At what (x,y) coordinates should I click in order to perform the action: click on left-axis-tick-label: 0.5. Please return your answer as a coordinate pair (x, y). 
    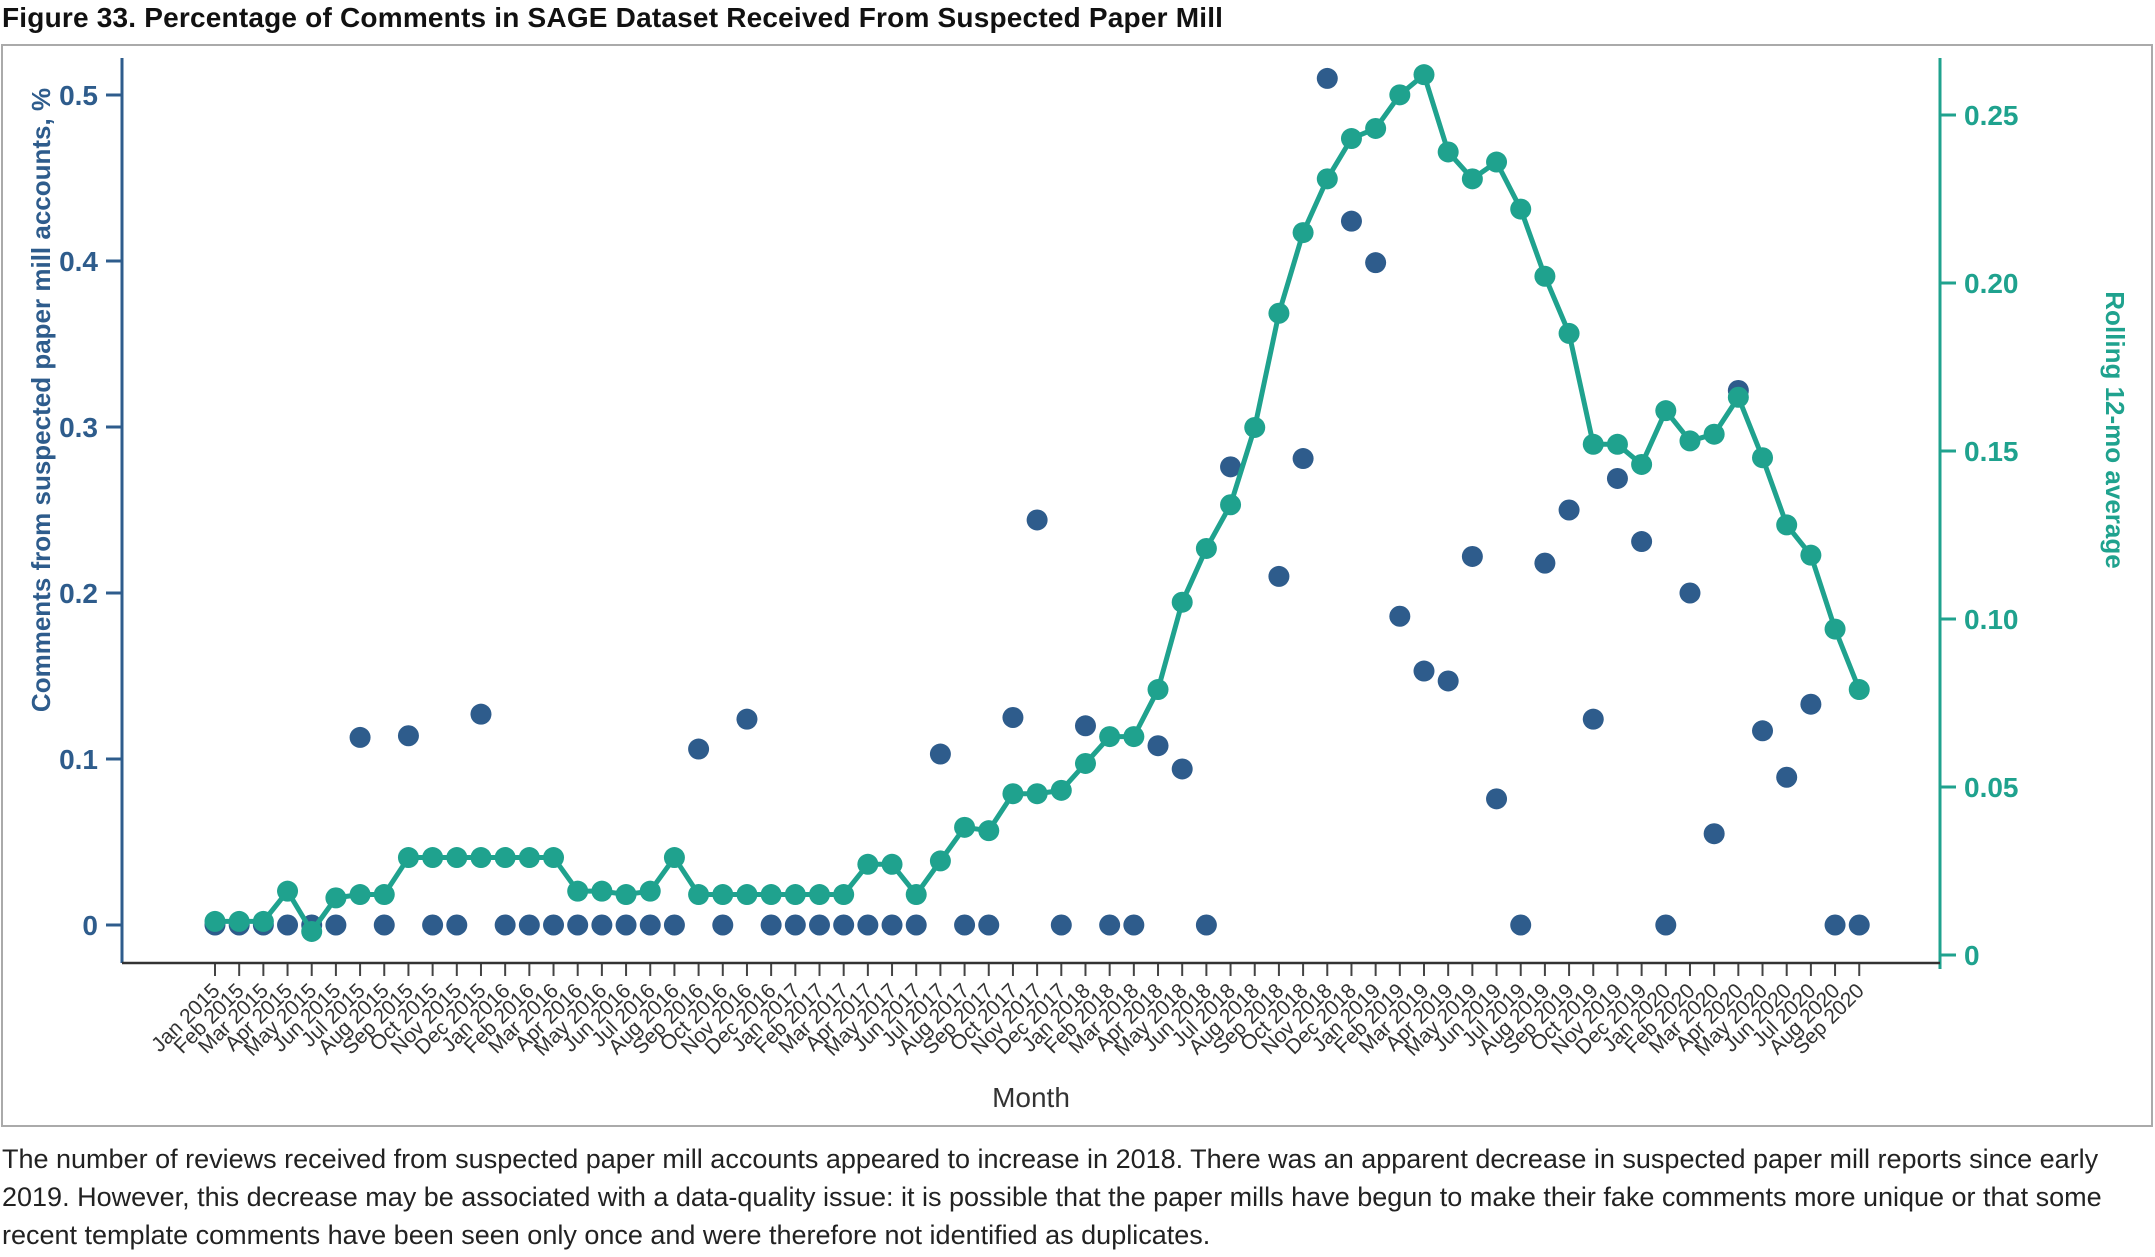
    Looking at the image, I should click on (78, 95).